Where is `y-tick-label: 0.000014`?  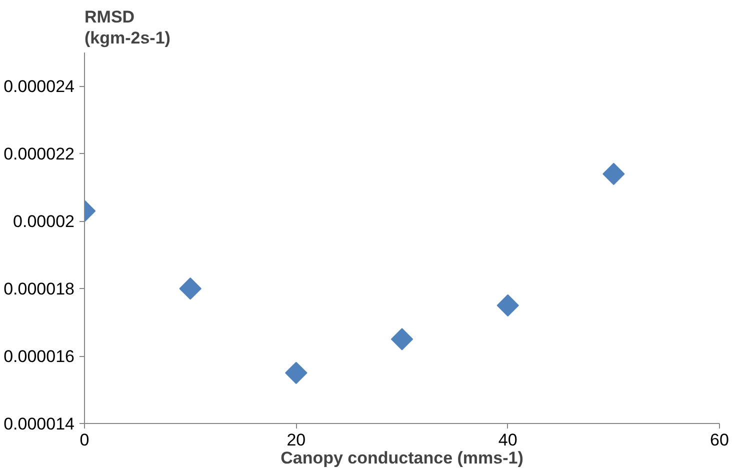 y-tick-label: 0.000014 is located at coordinates (39, 424).